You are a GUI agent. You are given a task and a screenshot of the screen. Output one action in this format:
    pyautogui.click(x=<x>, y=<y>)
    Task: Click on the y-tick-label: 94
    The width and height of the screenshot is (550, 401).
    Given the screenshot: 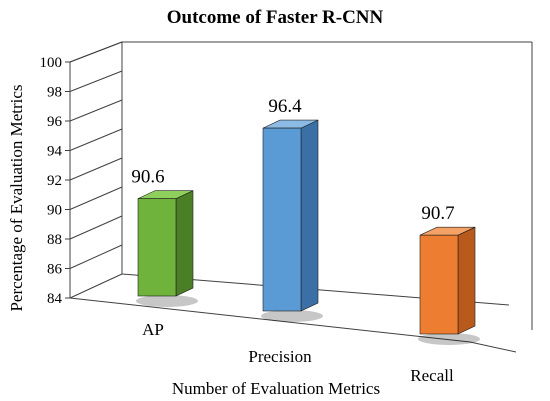 What is the action you would take?
    pyautogui.click(x=55, y=152)
    